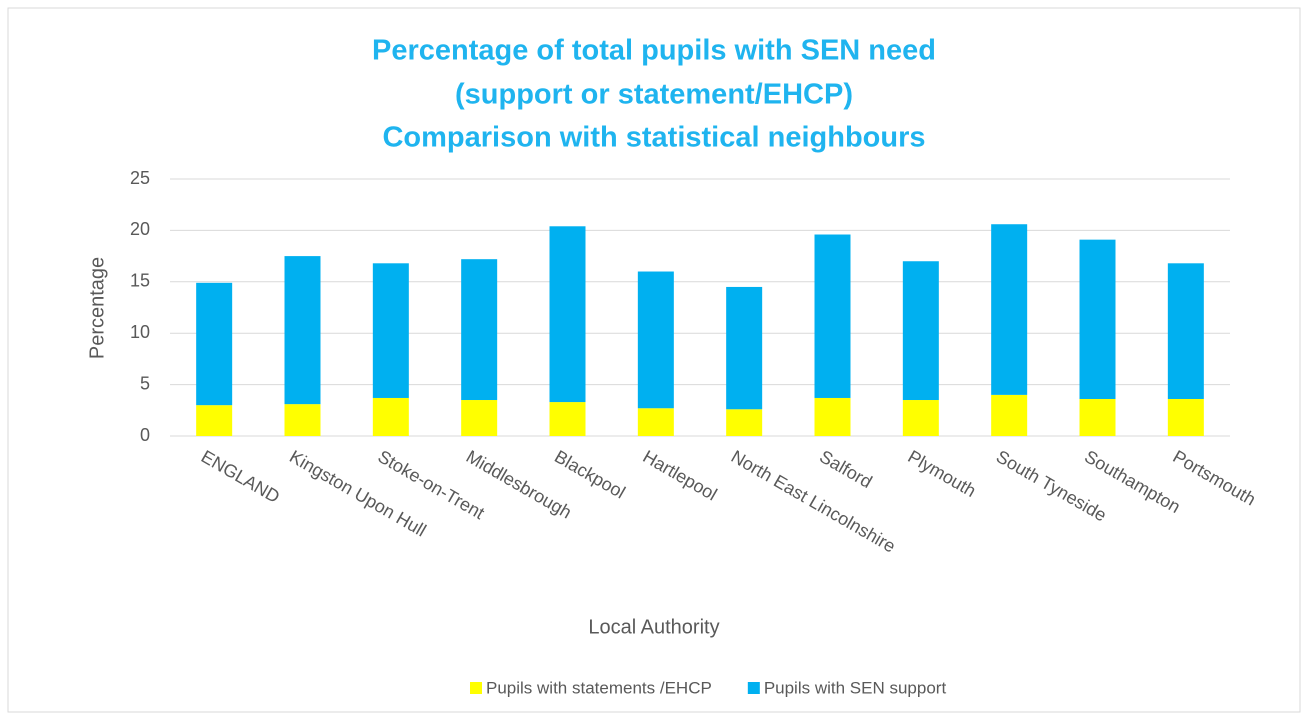 The width and height of the screenshot is (1309, 720). I want to click on y-tick-label: 5, so click(145, 383).